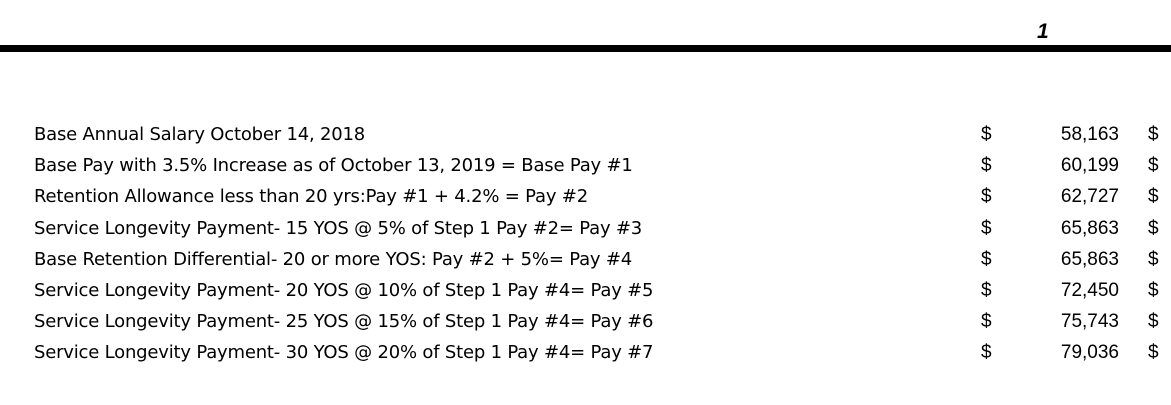 The width and height of the screenshot is (1171, 405). Describe the element at coordinates (585, 48) in the screenshot. I see `header-divider` at that location.